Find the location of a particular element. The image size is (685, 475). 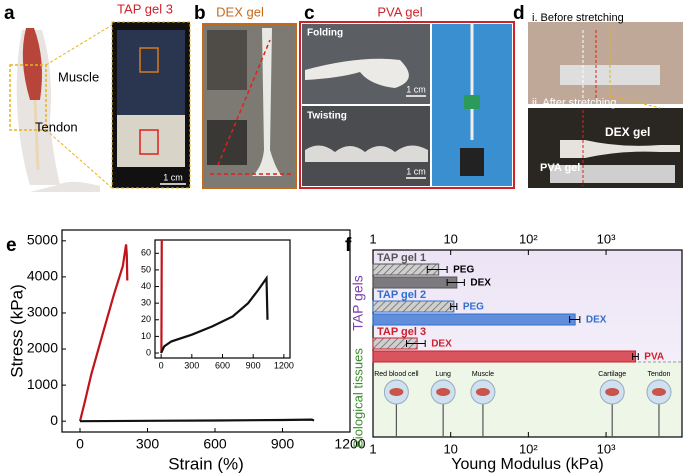

panel-a: Muscle Tendon TAP gel 3 1 cm is located at coordinates (100, 96).